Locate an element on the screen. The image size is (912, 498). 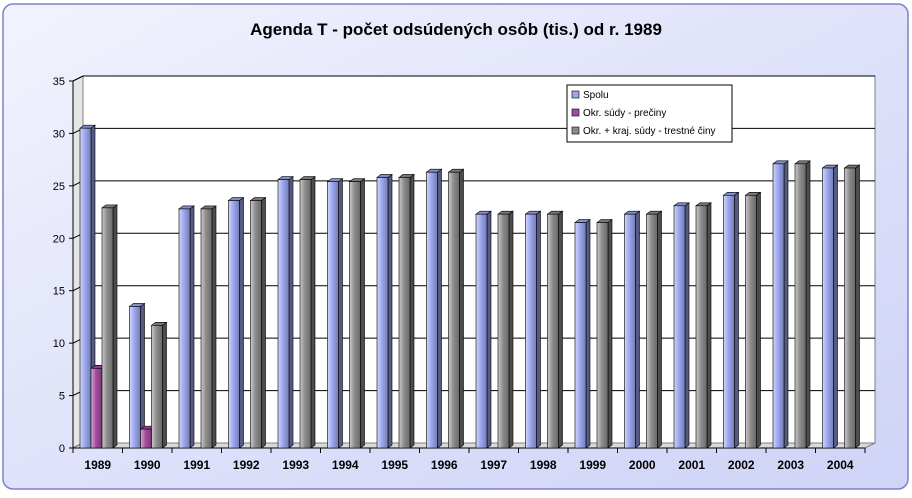
x-tick-label: 1998 is located at coordinates (543, 465).